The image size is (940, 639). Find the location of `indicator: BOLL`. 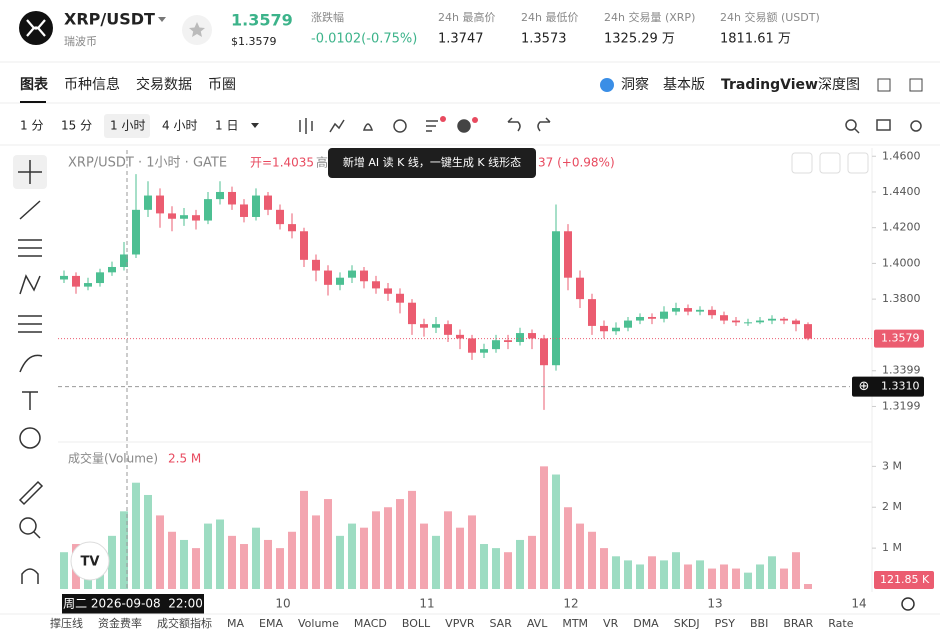

indicator: BOLL is located at coordinates (416, 623).